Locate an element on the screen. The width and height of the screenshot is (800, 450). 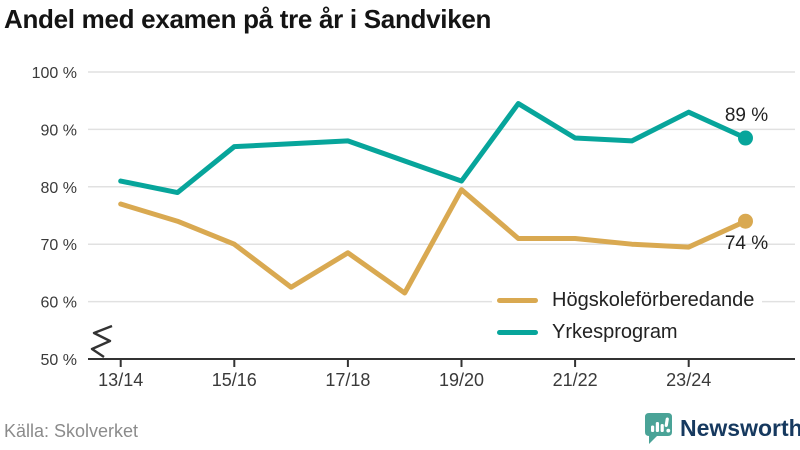
legend-label-hogskoleforberedande: Högskoleförberedande is located at coordinates (653, 300).